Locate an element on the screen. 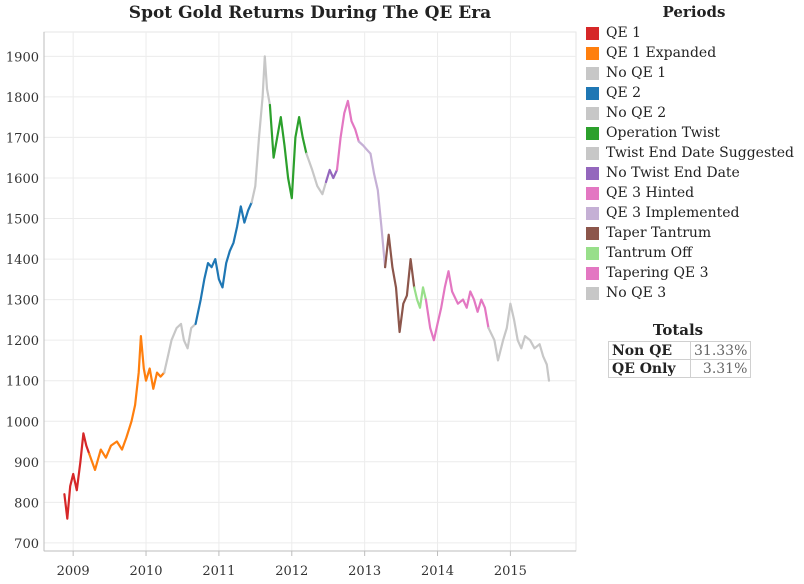 The height and width of the screenshot is (584, 804). x-tick-label: 2014 is located at coordinates (437, 571).